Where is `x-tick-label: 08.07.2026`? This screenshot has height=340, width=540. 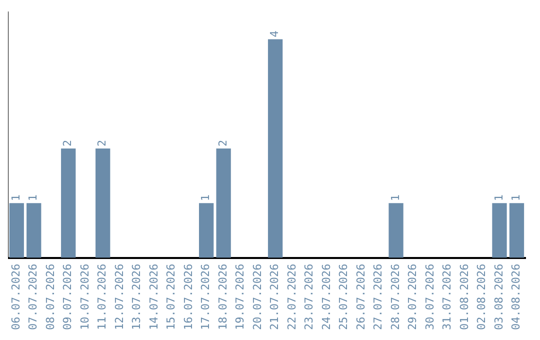 x-tick-label: 08.07.2026 is located at coordinates (50, 297).